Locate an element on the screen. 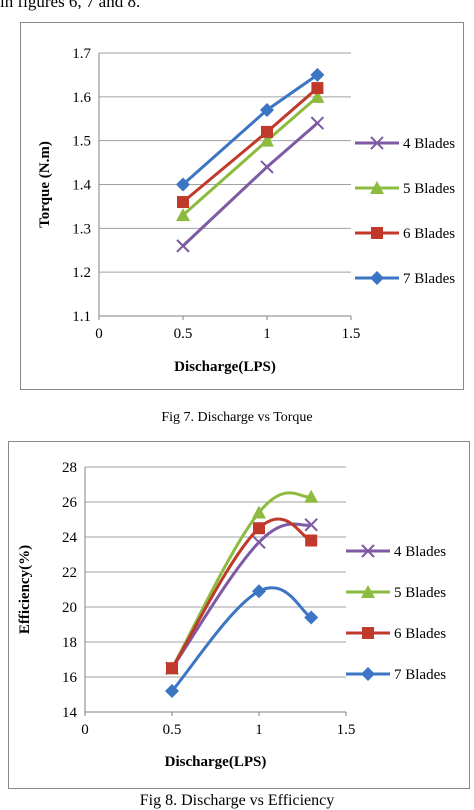 Image resolution: width=474 pixels, height=810 pixels. fig7-ytick-label: 1.2 is located at coordinates (81, 273).